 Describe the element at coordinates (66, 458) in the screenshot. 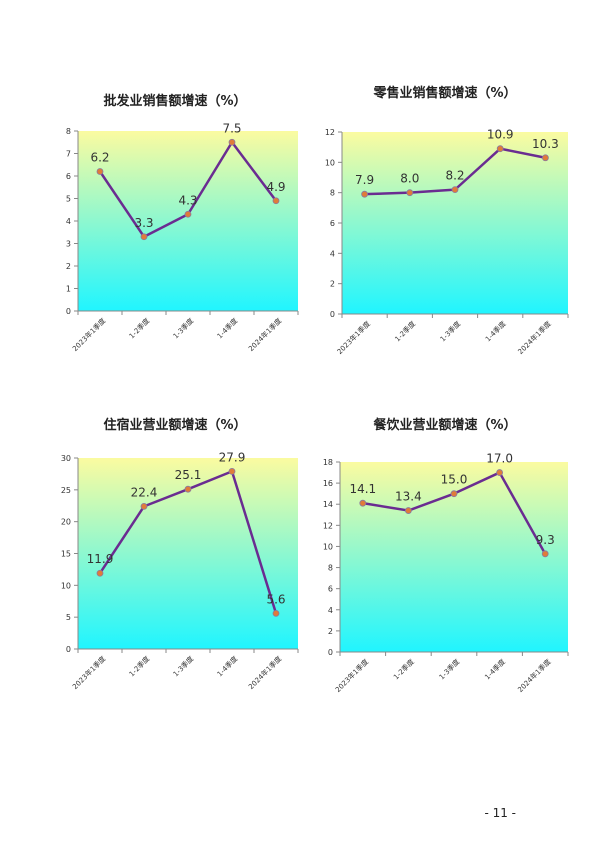

I see `y-tick-label: 30` at that location.